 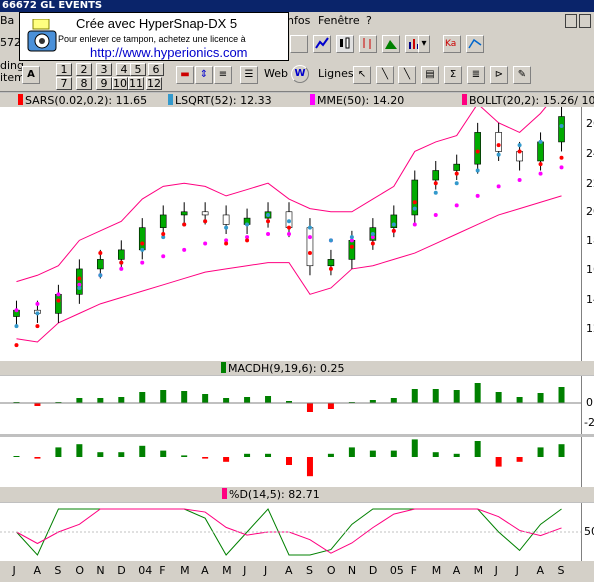 I want to click on legend-mme-label: MME(50): 14.20, so click(x=361, y=100).